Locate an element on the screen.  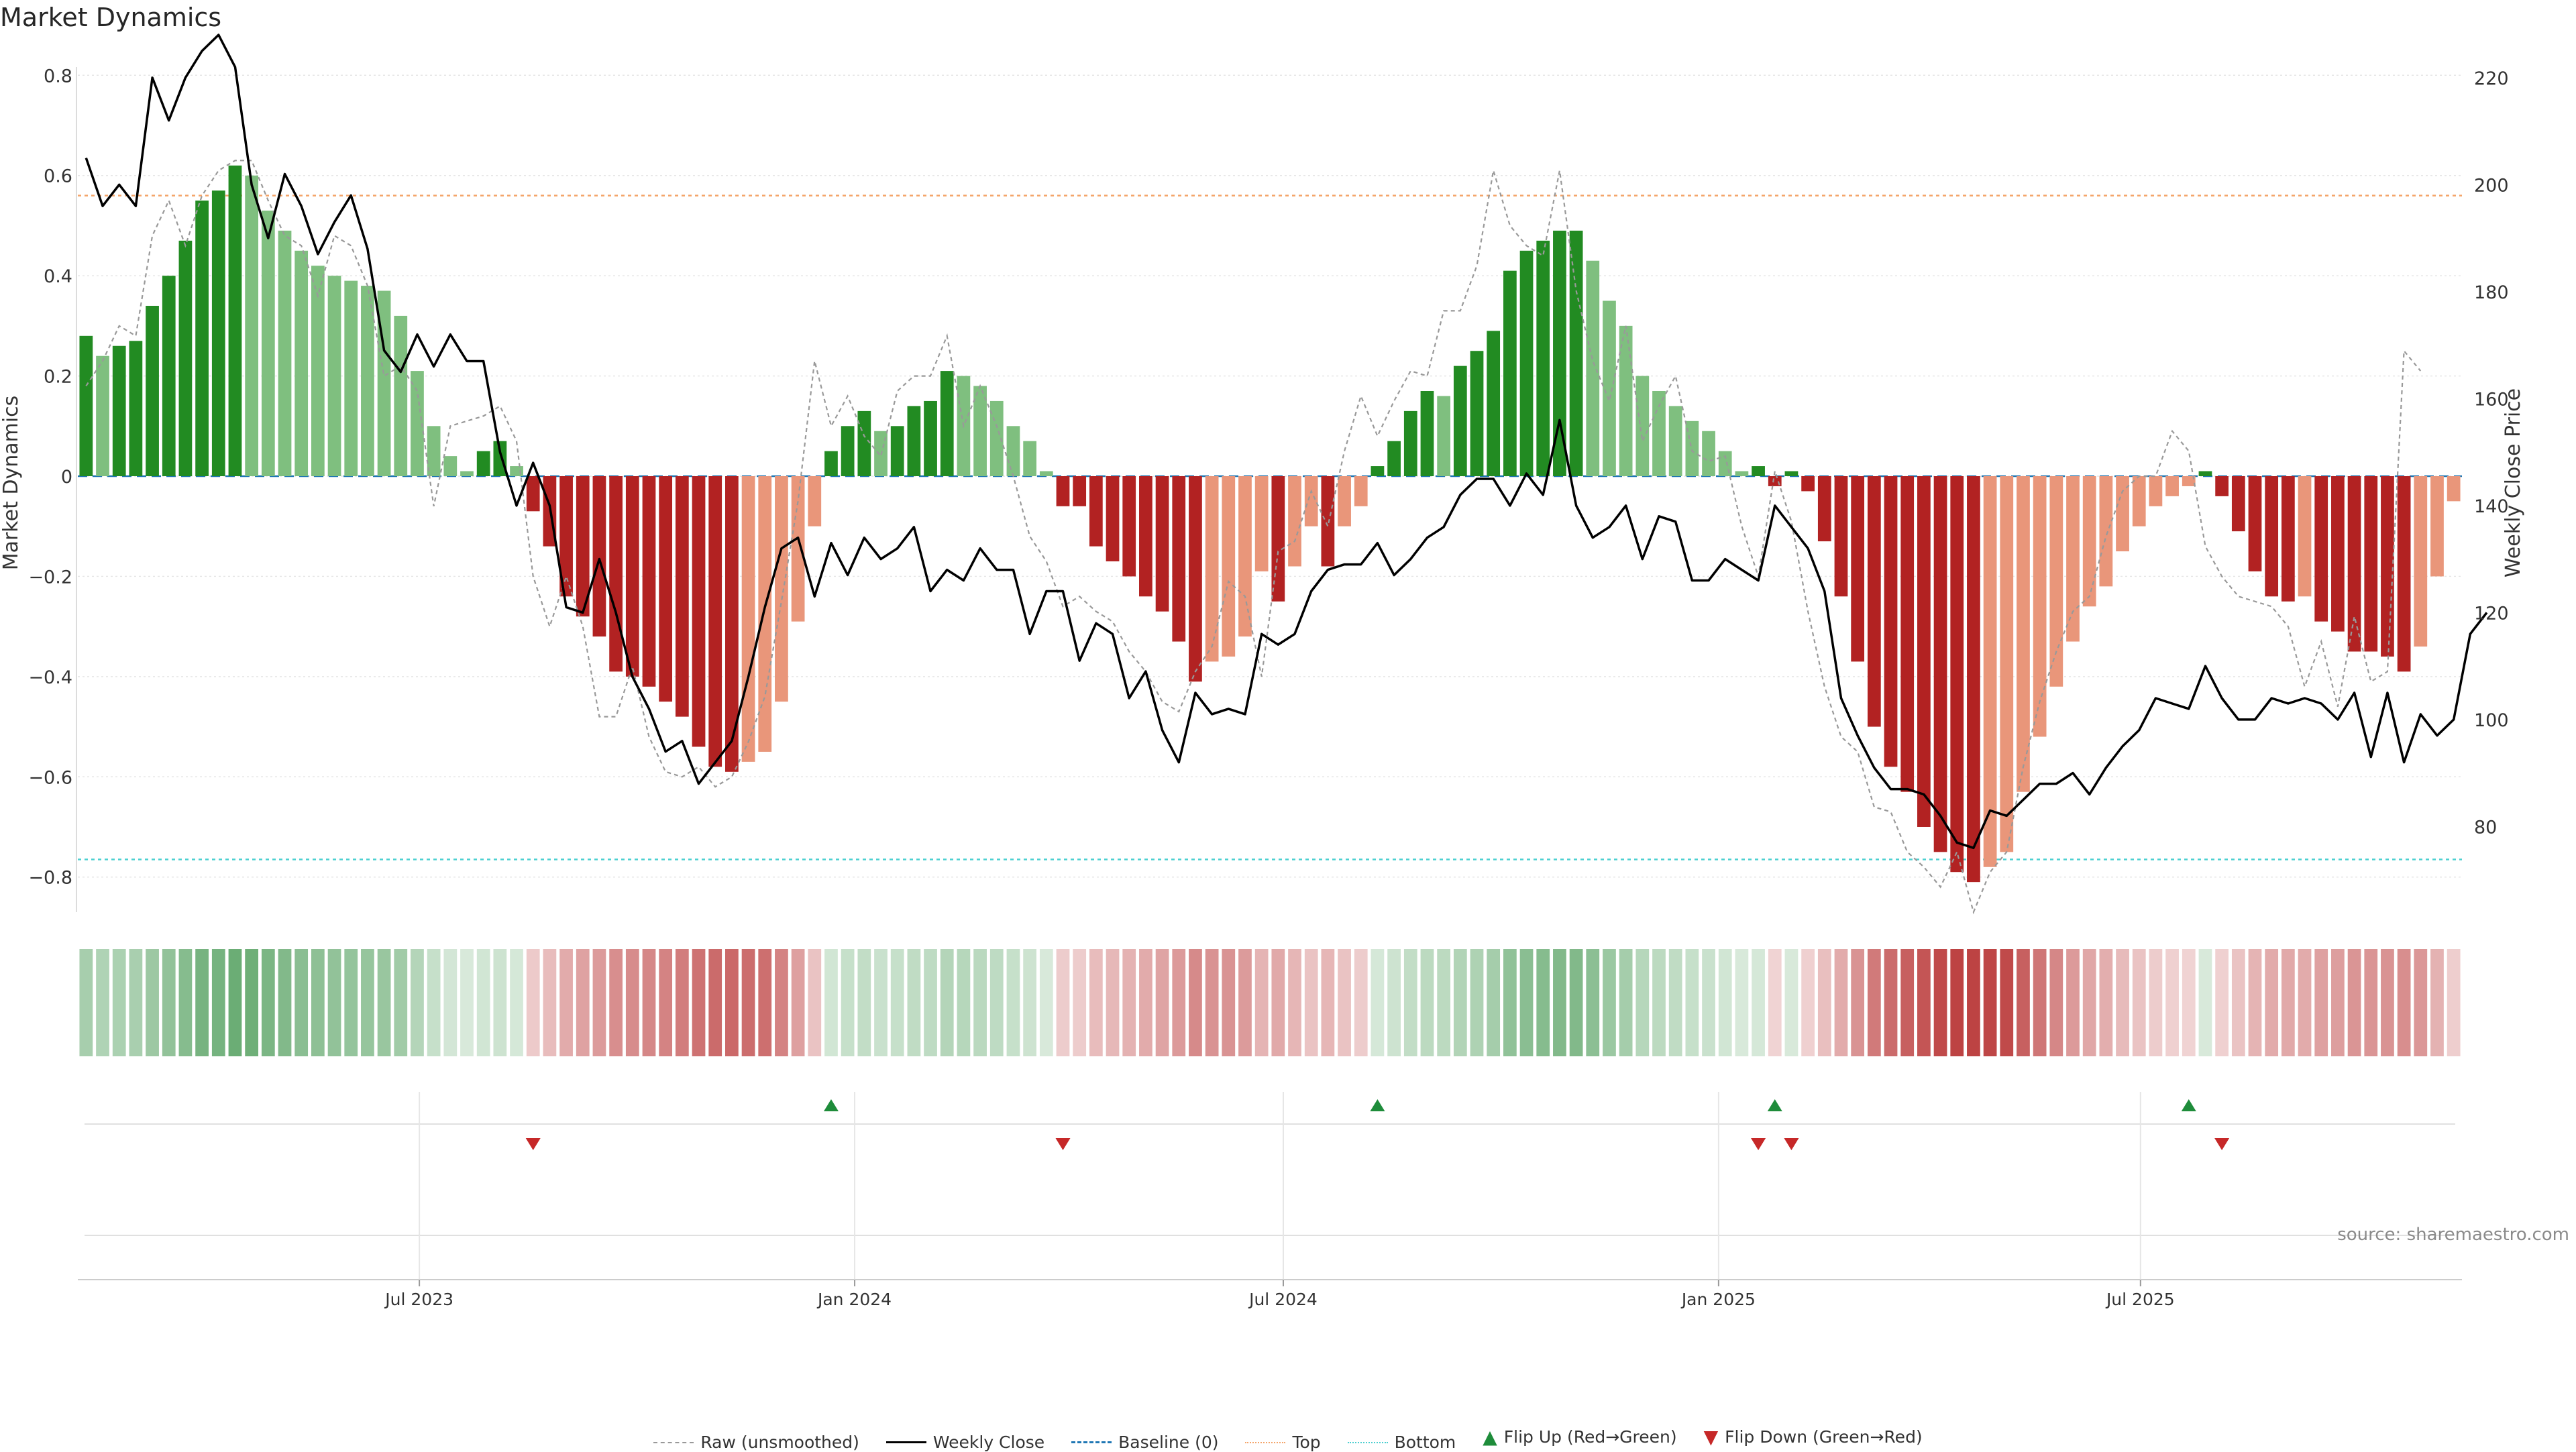
y-left-tick-label: 0.2 is located at coordinates (58, 377).